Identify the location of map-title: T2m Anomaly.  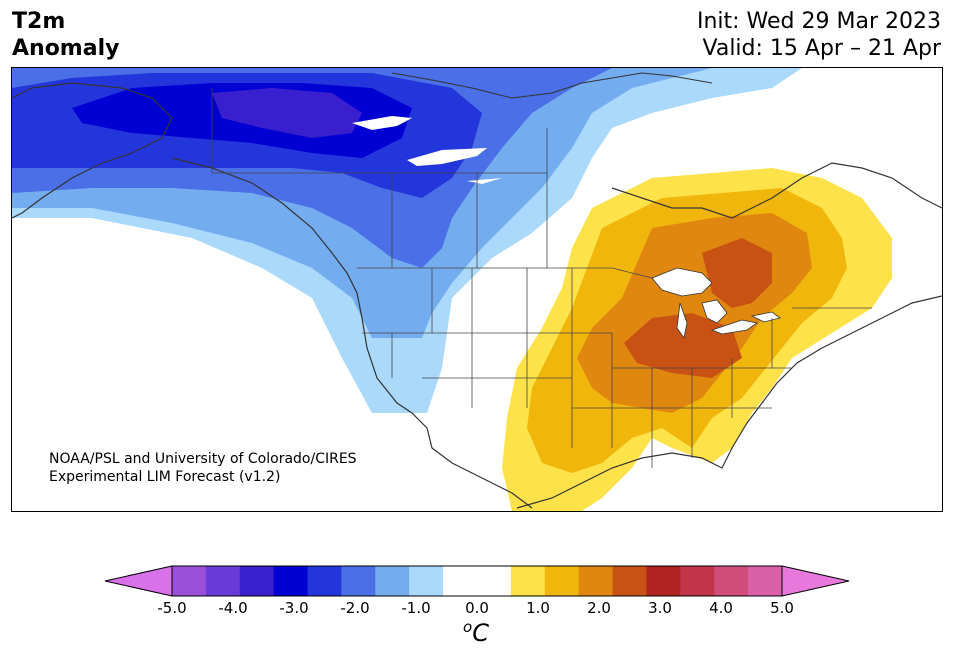
(65, 35).